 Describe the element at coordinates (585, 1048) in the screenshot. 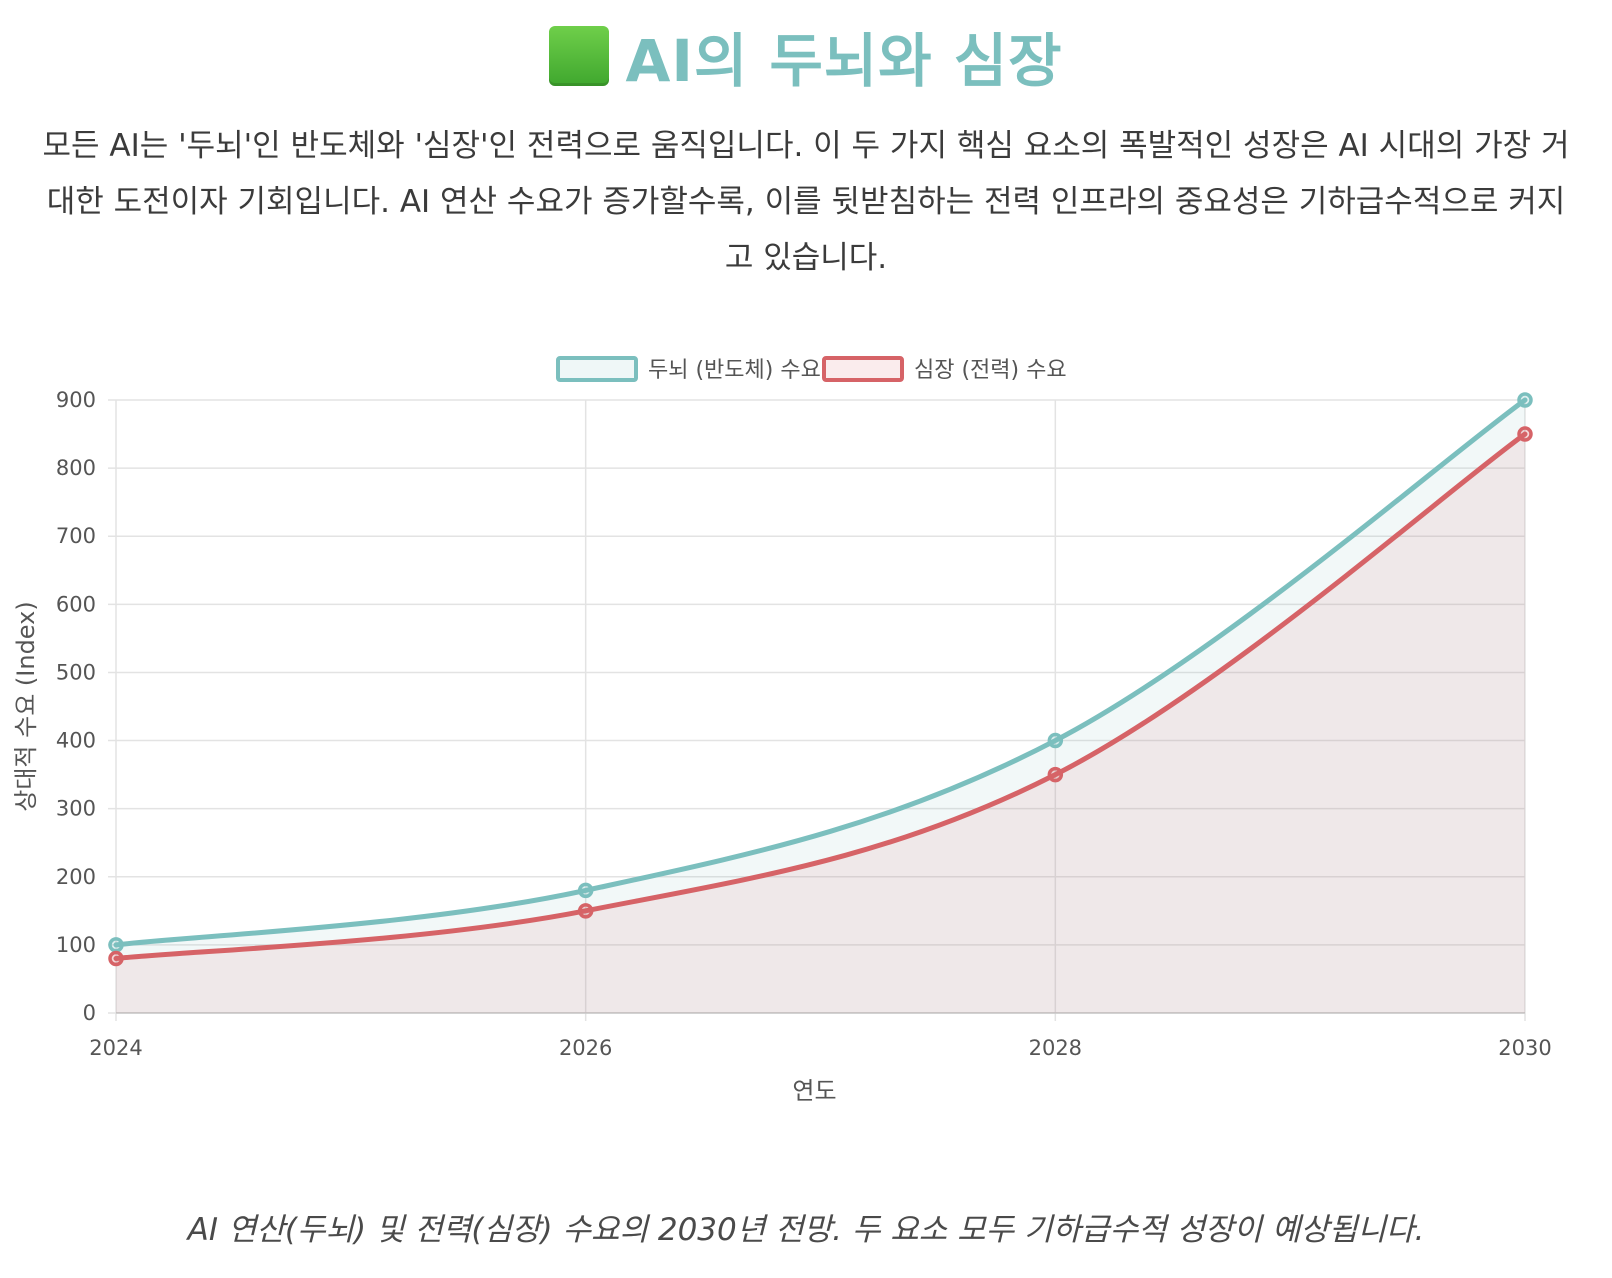

I see `x-tick-label: 2026` at that location.